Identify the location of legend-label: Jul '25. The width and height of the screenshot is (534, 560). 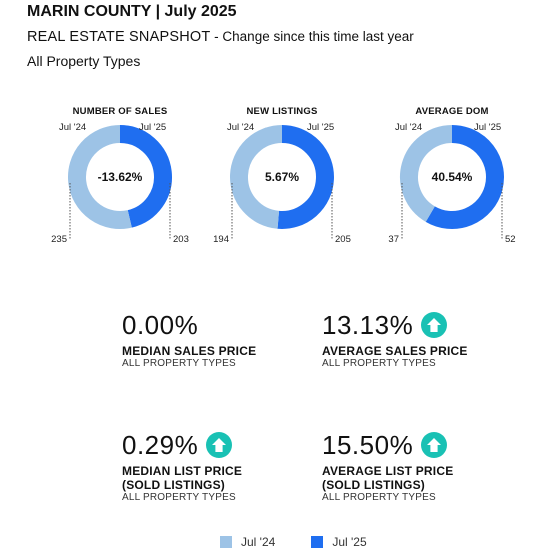
(349, 542).